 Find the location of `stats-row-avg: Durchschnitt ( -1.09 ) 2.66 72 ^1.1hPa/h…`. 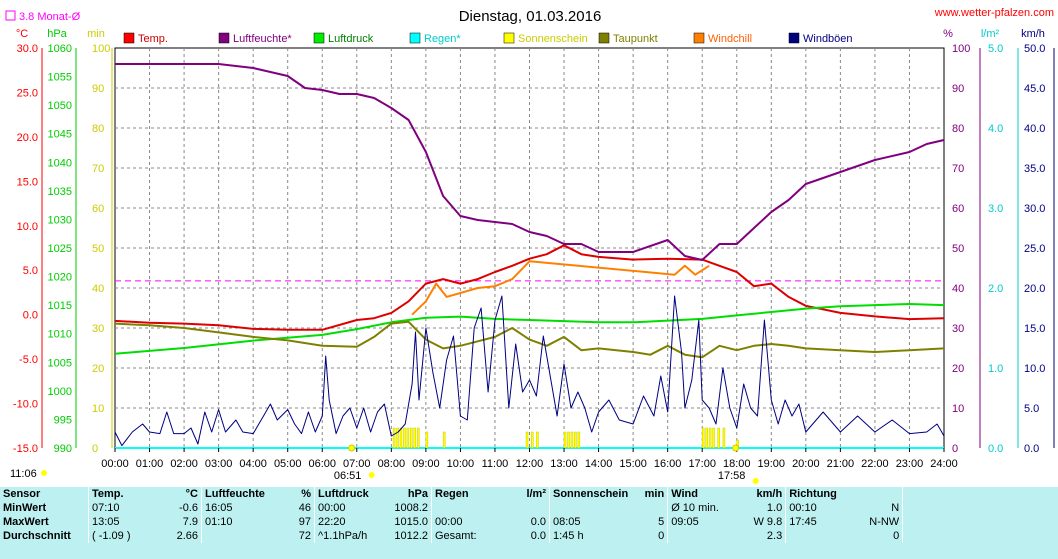

stats-row-avg: Durchschnitt ( -1.09 ) 2.66 72 ^1.1hPa/h… is located at coordinates (520, 536).